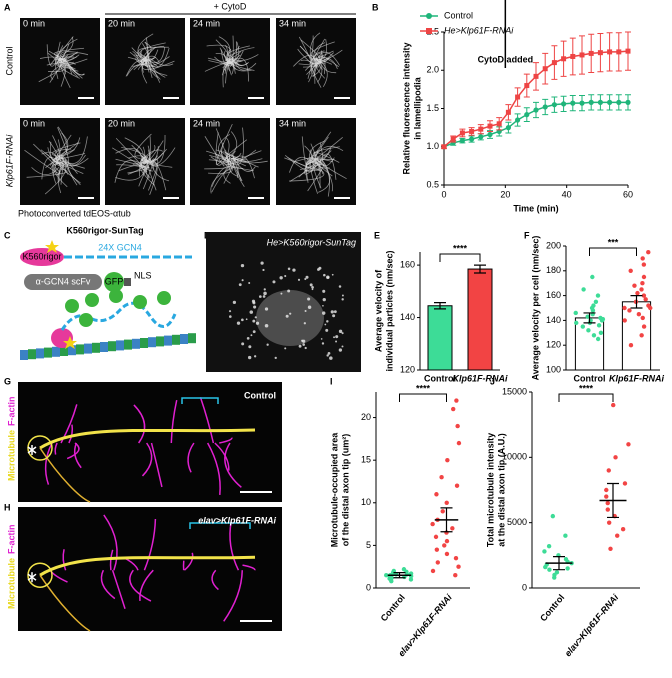  Describe the element at coordinates (553, 245) in the screenshot. I see `y-tick-label: 200` at that location.